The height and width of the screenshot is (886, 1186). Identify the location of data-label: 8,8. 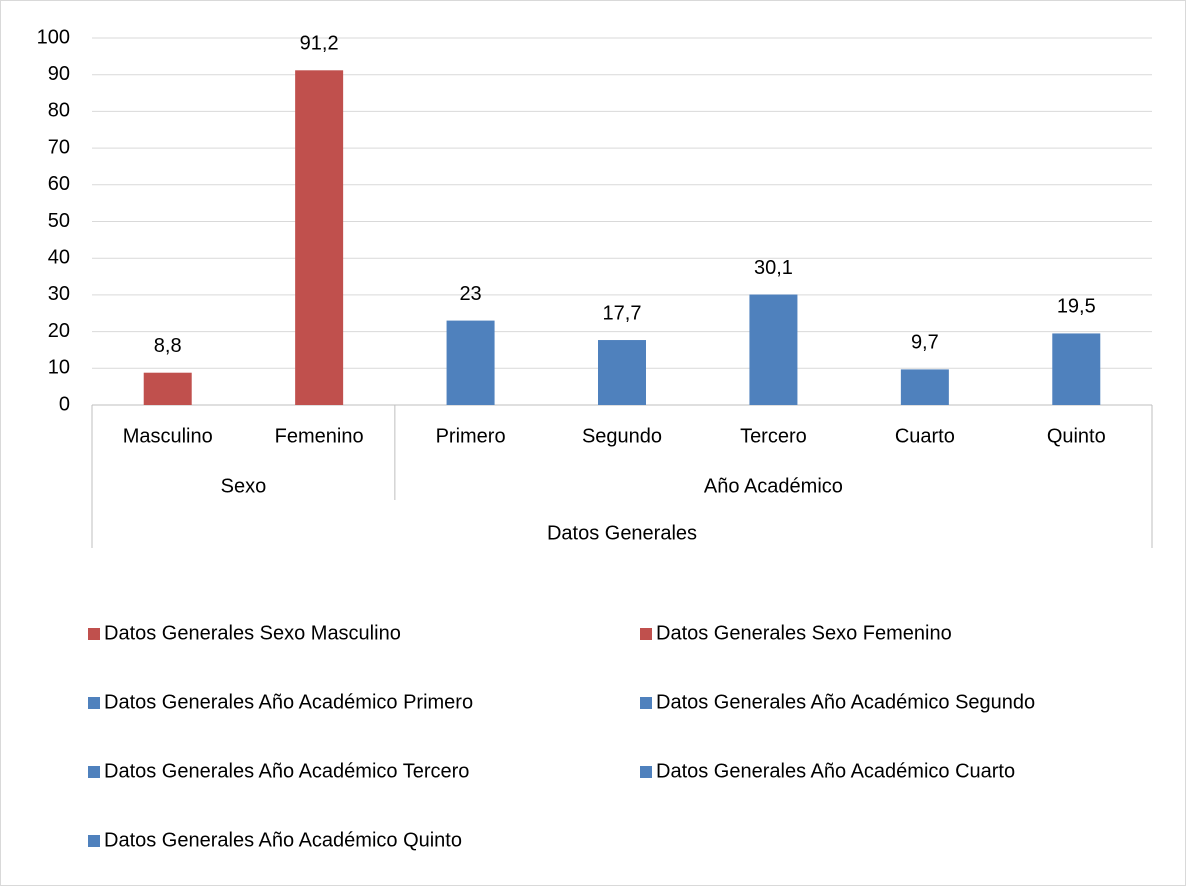
(168, 346).